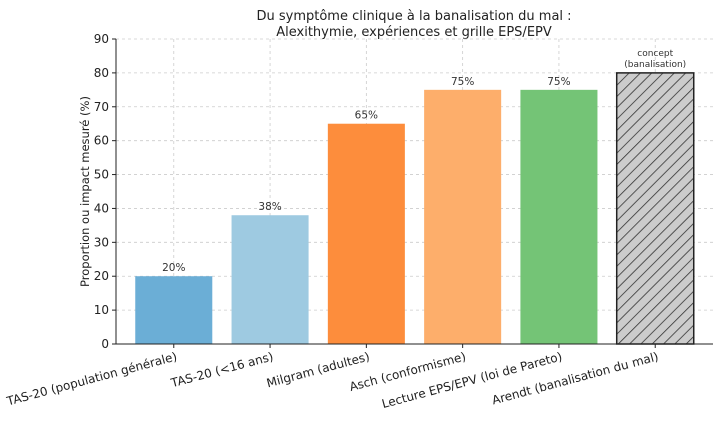  I want to click on y-tick-label-1: 10, so click(101, 310).